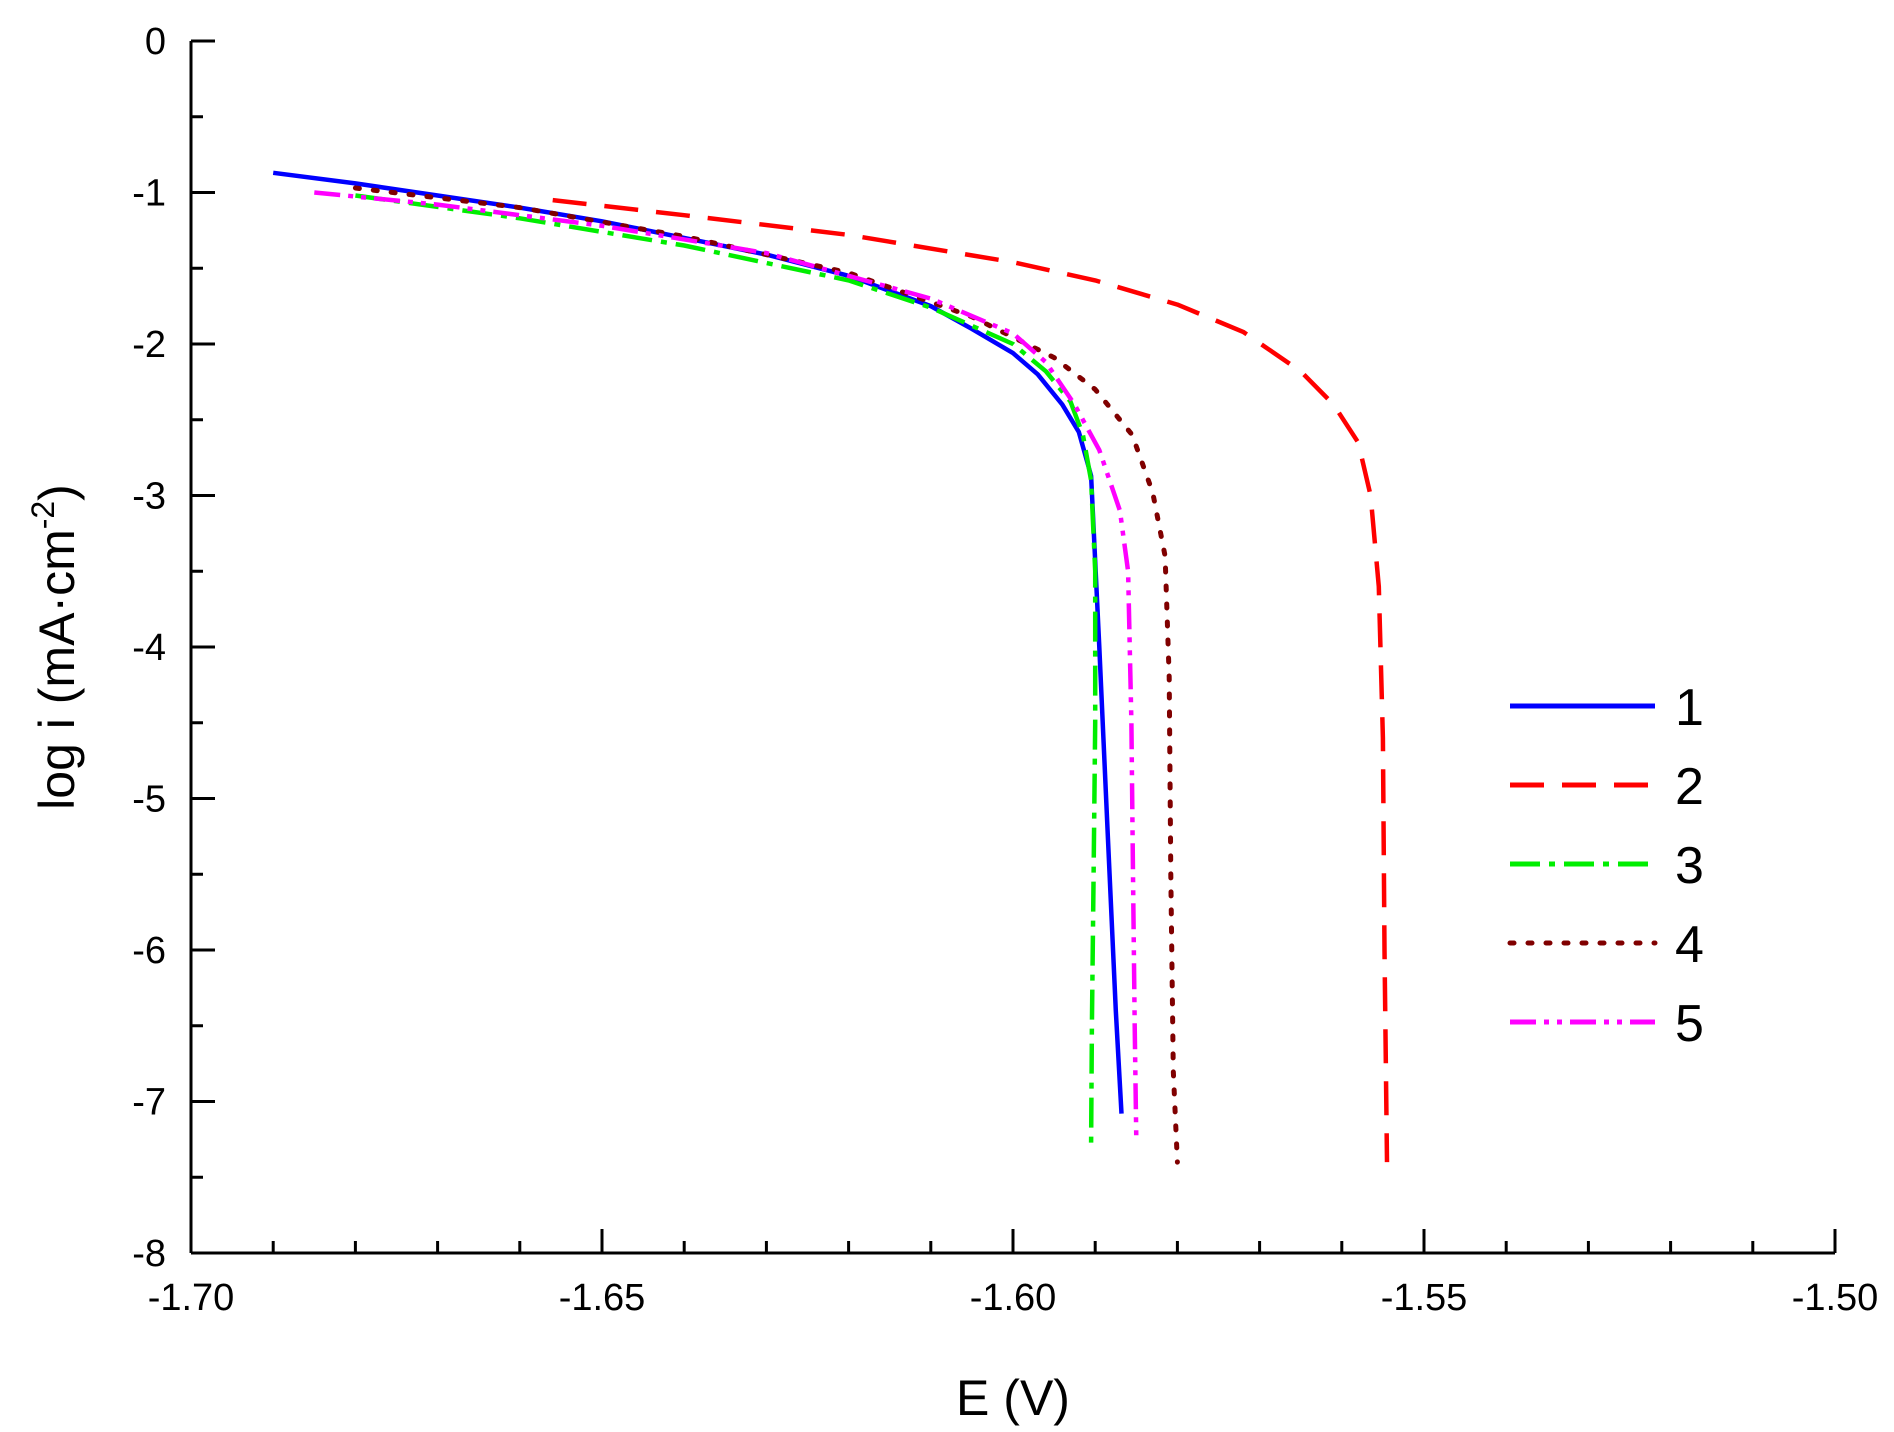  Describe the element at coordinates (149, 345) in the screenshot. I see `y-tick-label: -2` at that location.